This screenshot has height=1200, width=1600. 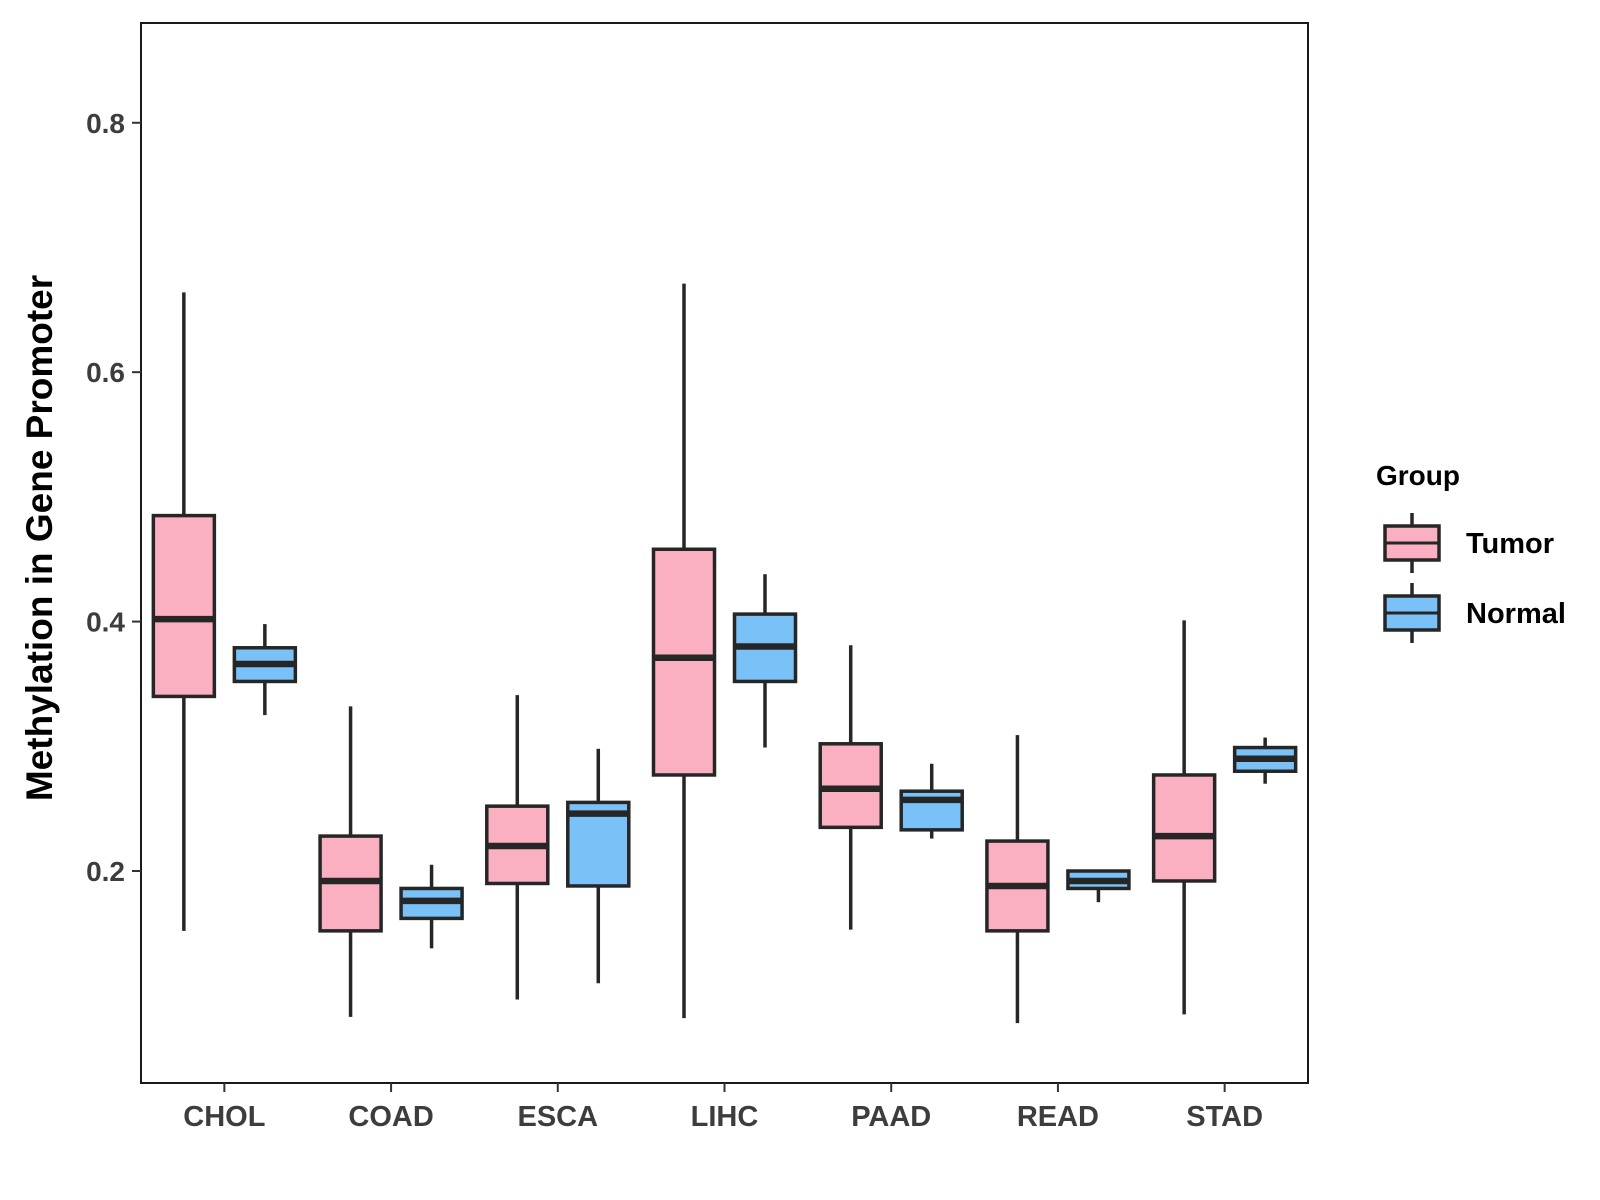 I want to click on box-tumor-chol, so click(x=184, y=611).